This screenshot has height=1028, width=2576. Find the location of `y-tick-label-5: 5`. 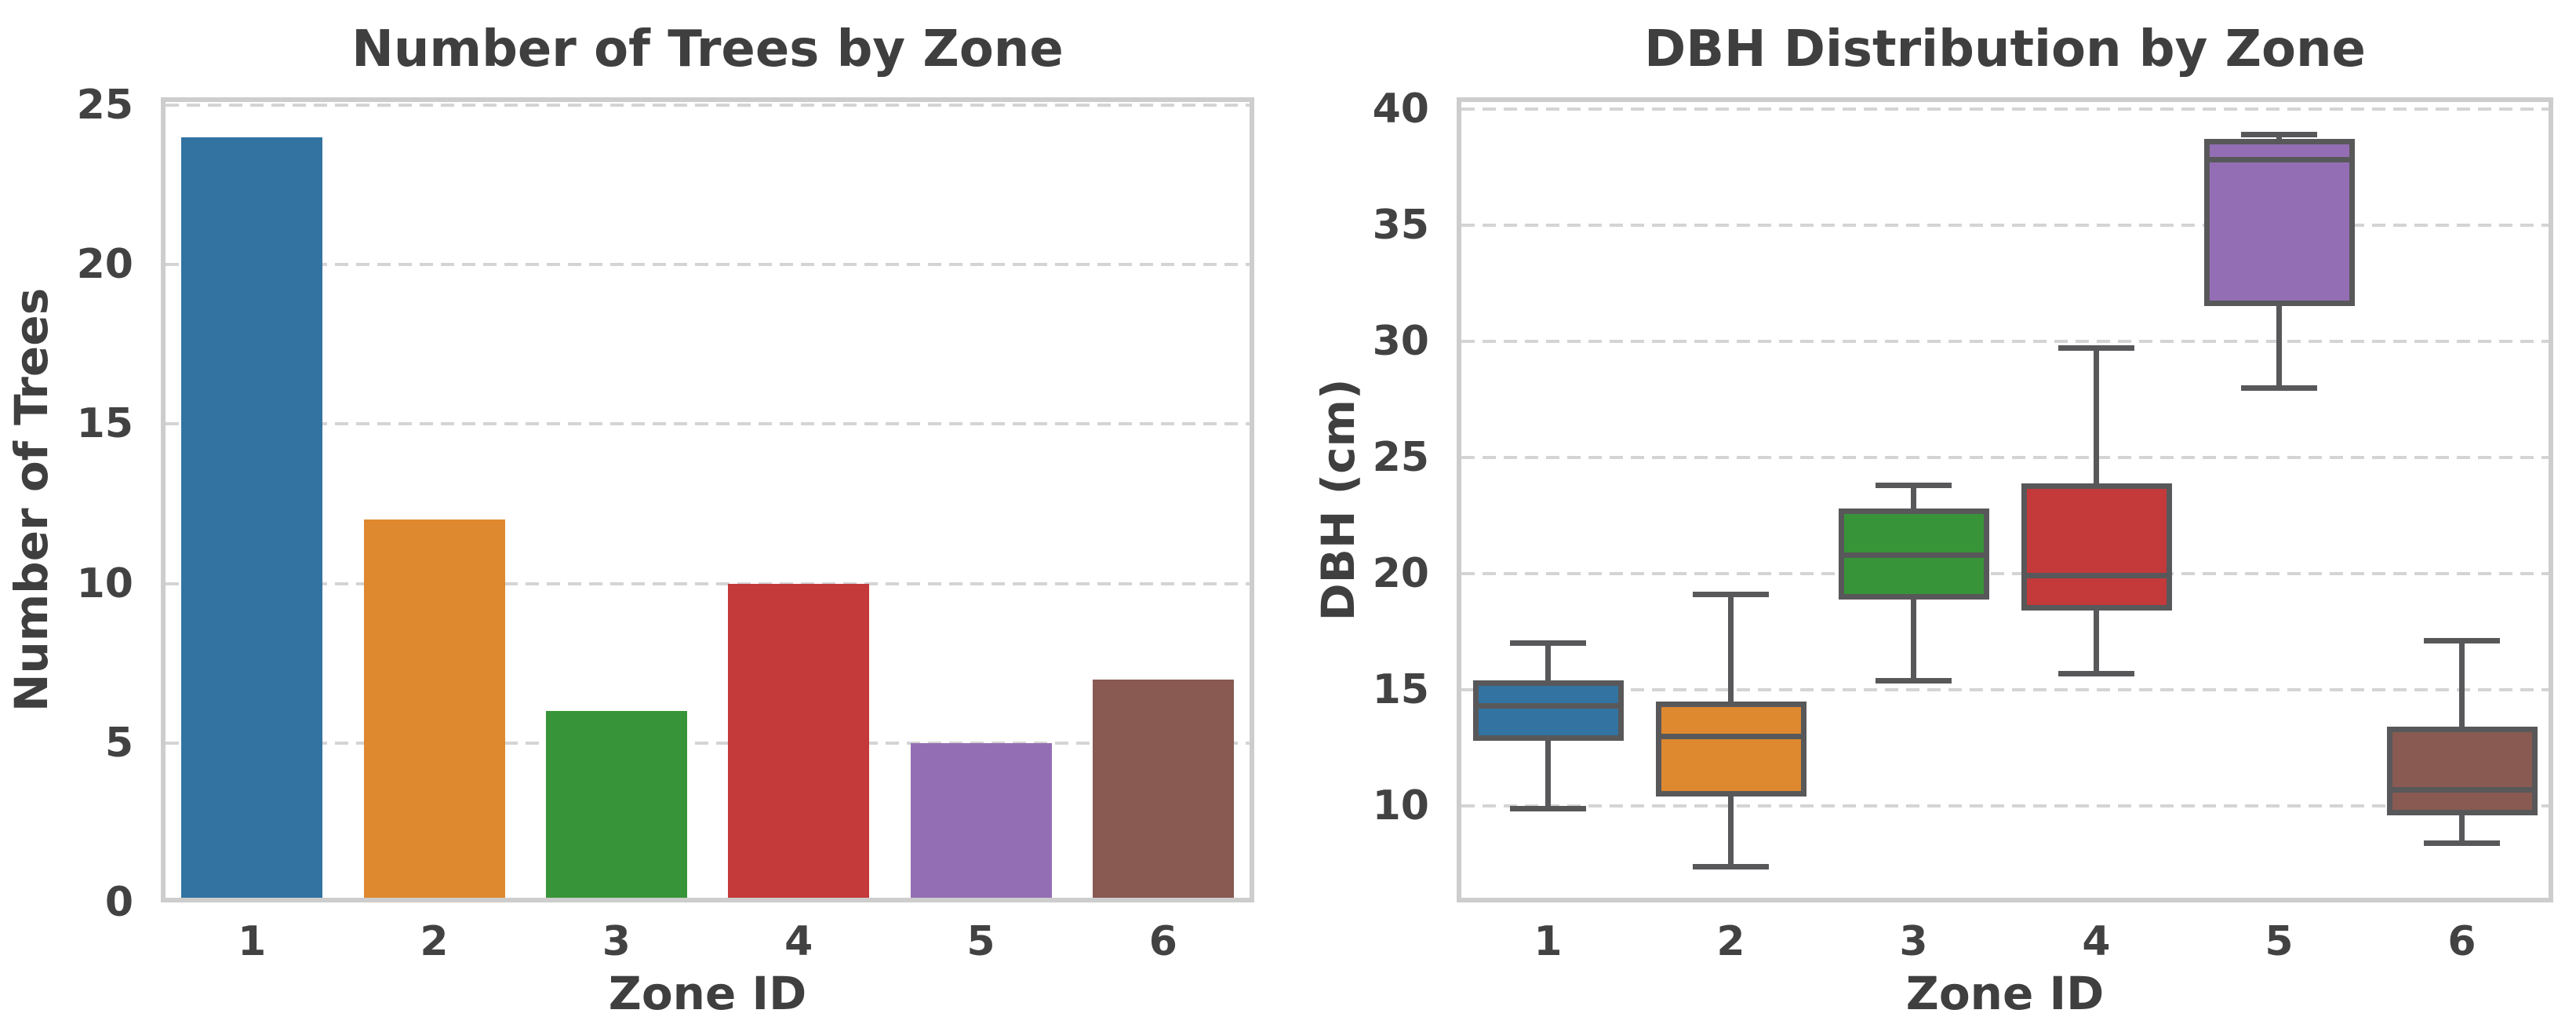

y-tick-label-5: 5 is located at coordinates (118, 743).